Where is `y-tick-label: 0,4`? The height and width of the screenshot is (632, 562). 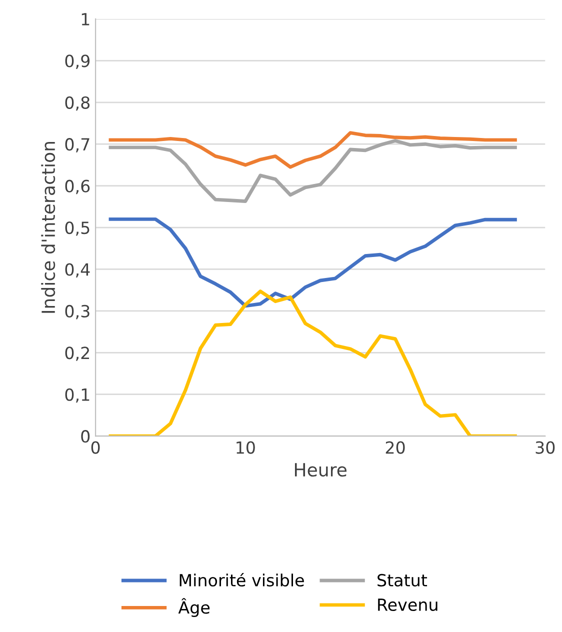
y-tick-label: 0,4 is located at coordinates (77, 270).